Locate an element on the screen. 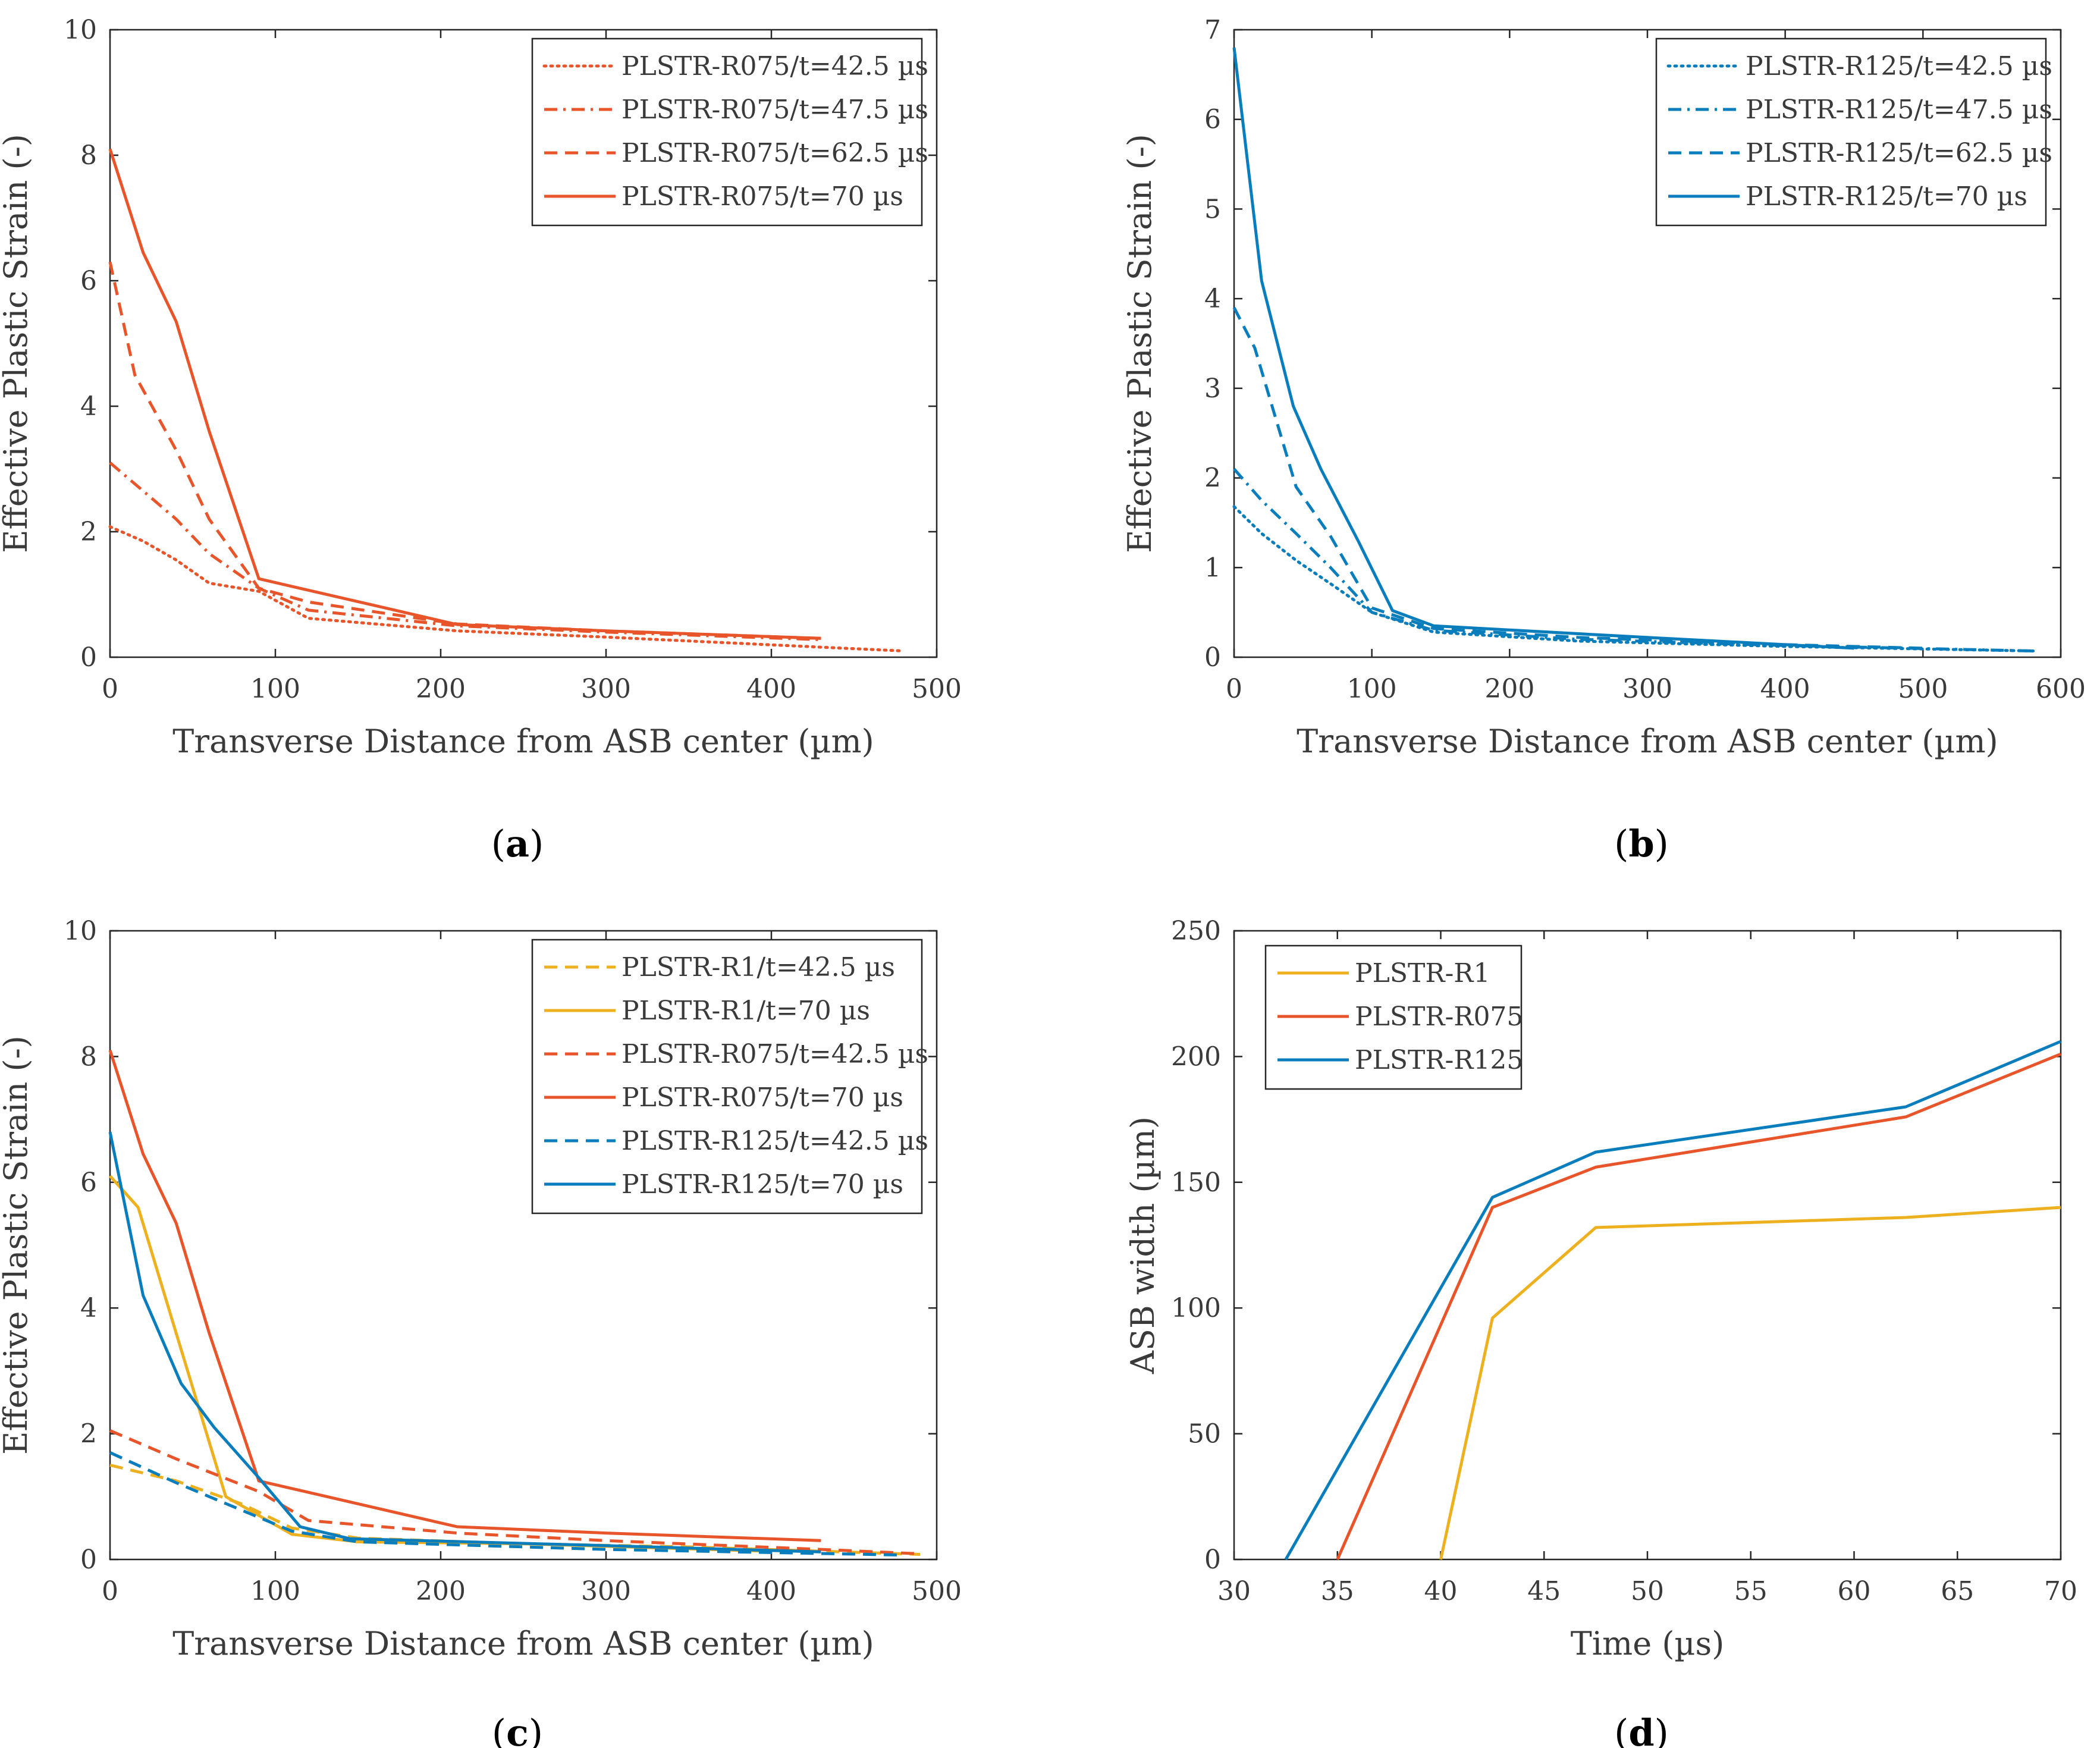 This screenshot has width=2100, height=1748. legend-entry-label: PLSTR-R075 is located at coordinates (1439, 1017).